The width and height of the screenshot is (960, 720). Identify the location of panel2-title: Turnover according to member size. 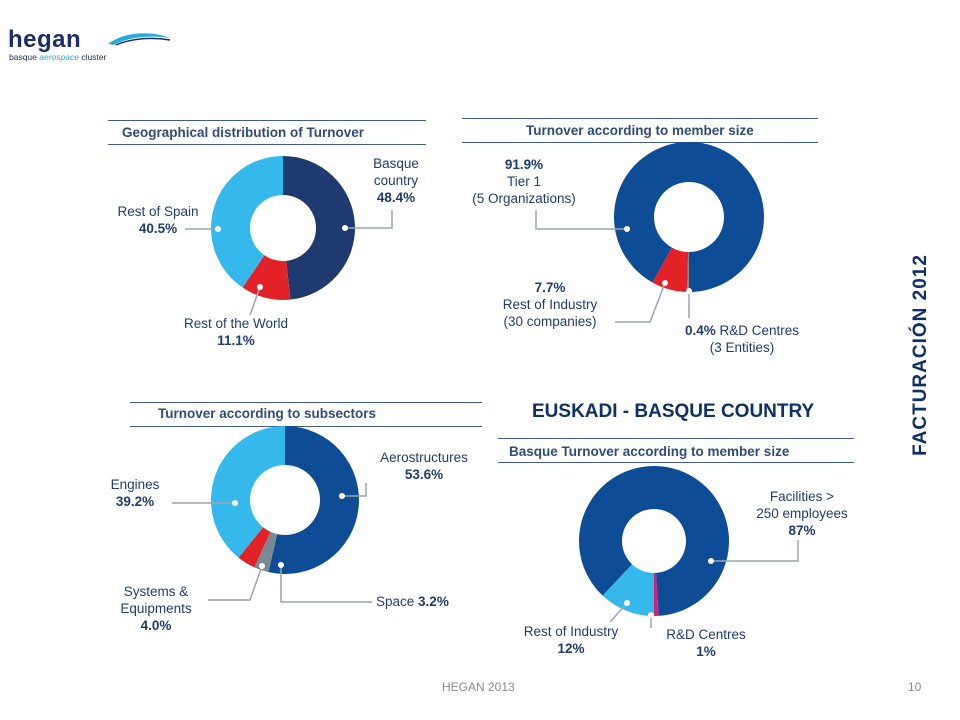
(640, 130).